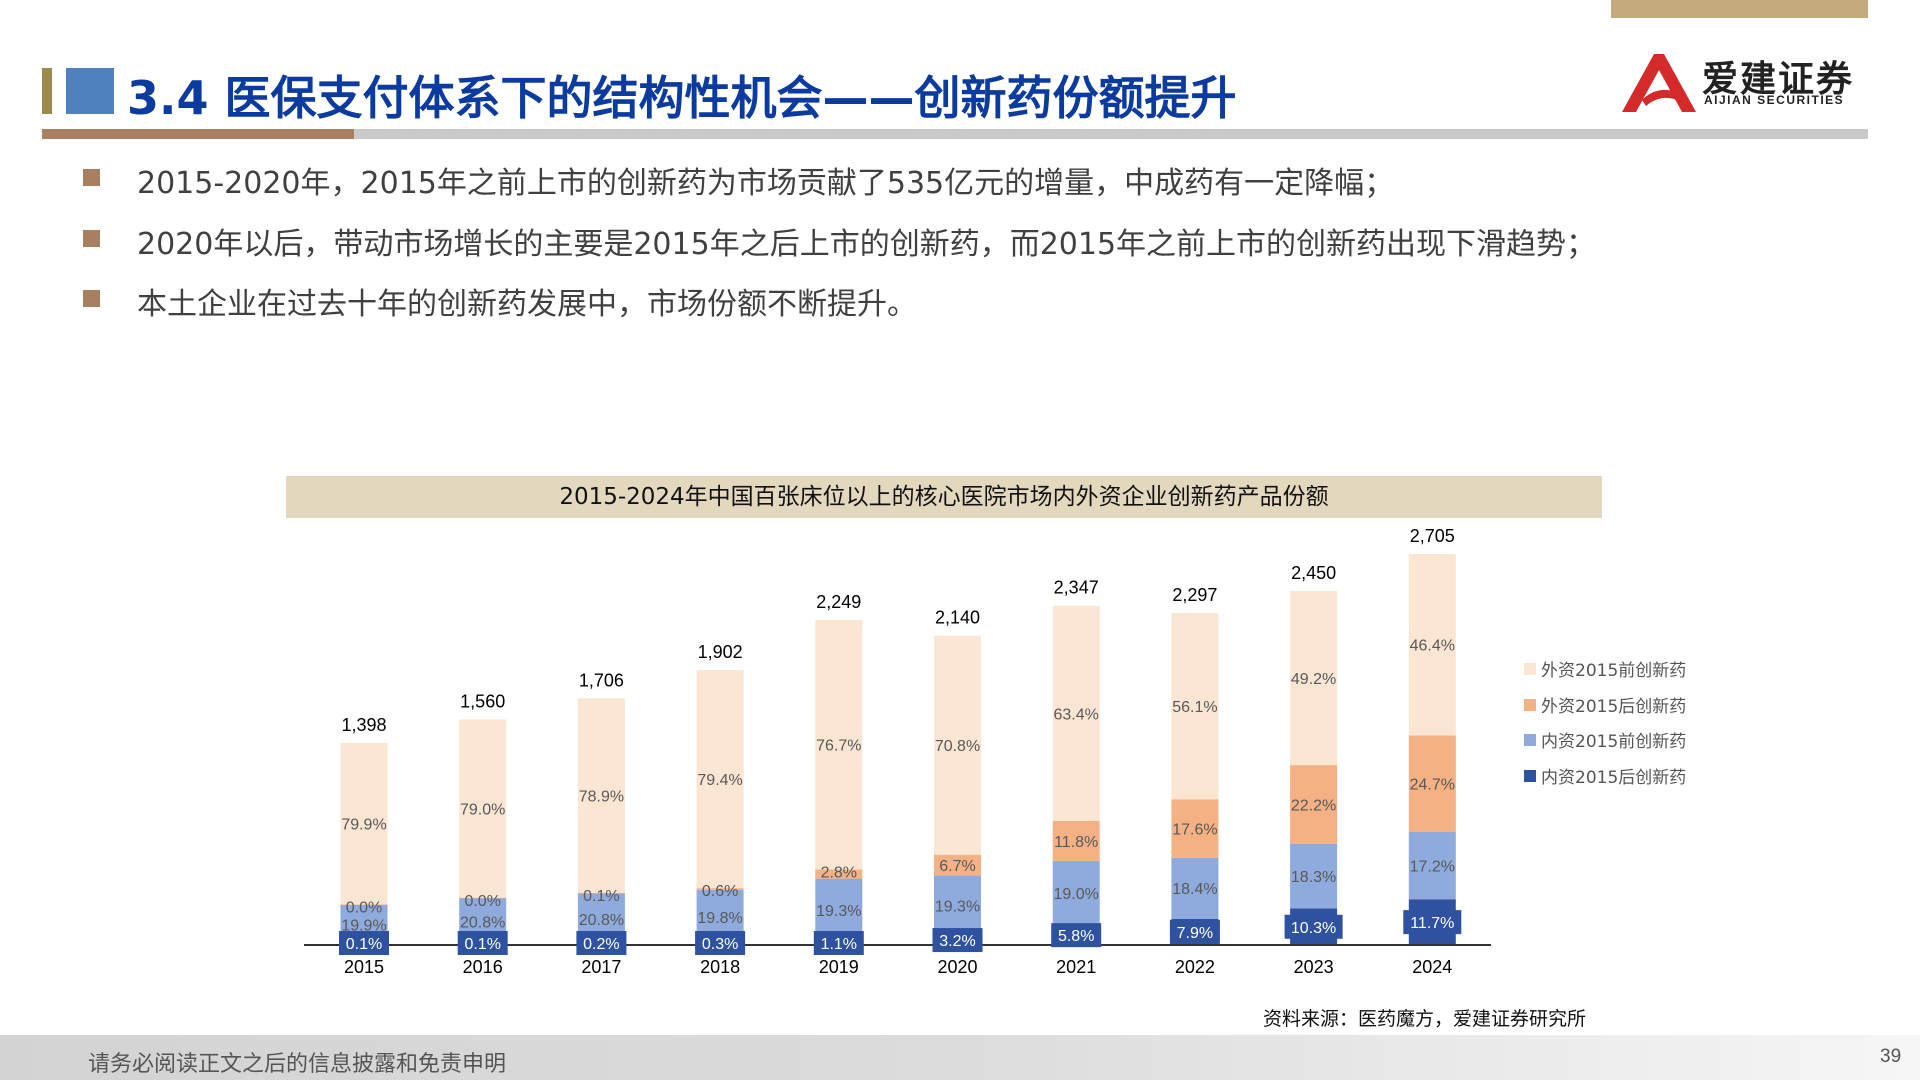 This screenshot has width=1920, height=1080. What do you see at coordinates (482, 702) in the screenshot?
I see `total-label: 1,560` at bounding box center [482, 702].